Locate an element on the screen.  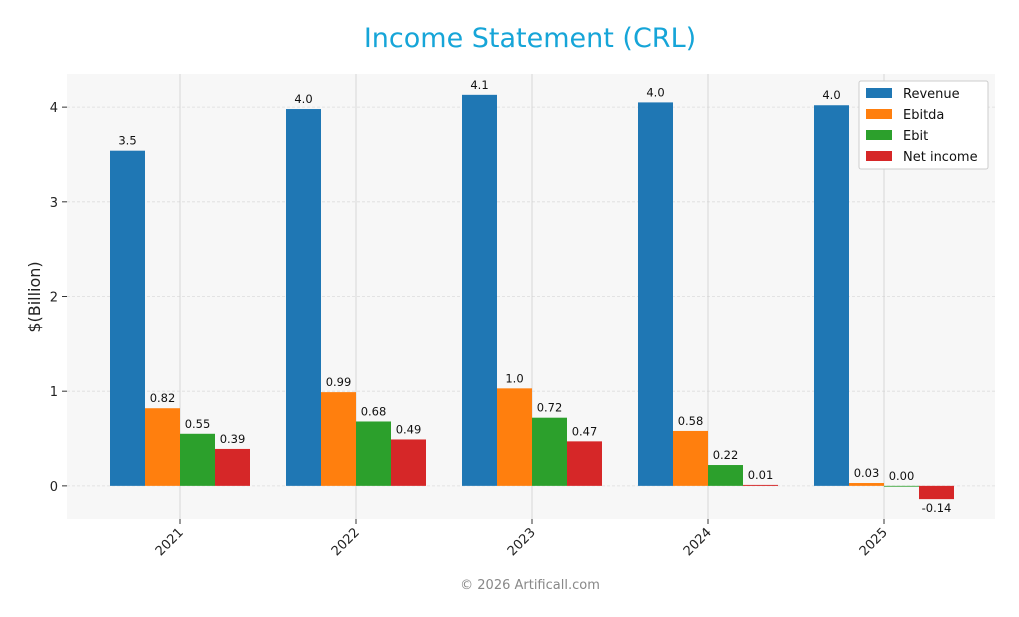
footer-credit: © 2026 Artificall.com is located at coordinates (530, 585).